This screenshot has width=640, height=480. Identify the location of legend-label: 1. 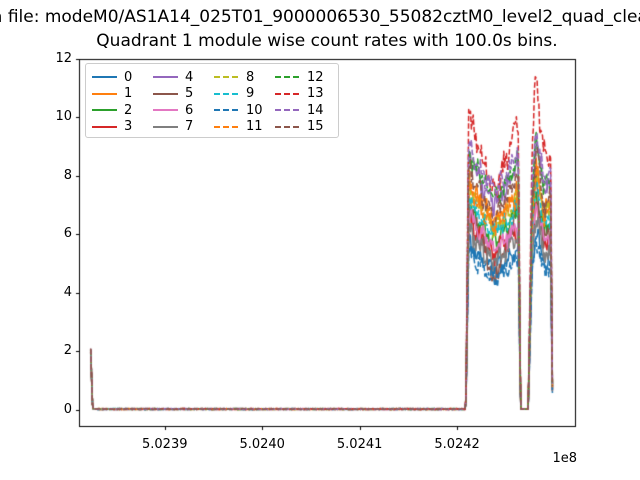
(128, 94).